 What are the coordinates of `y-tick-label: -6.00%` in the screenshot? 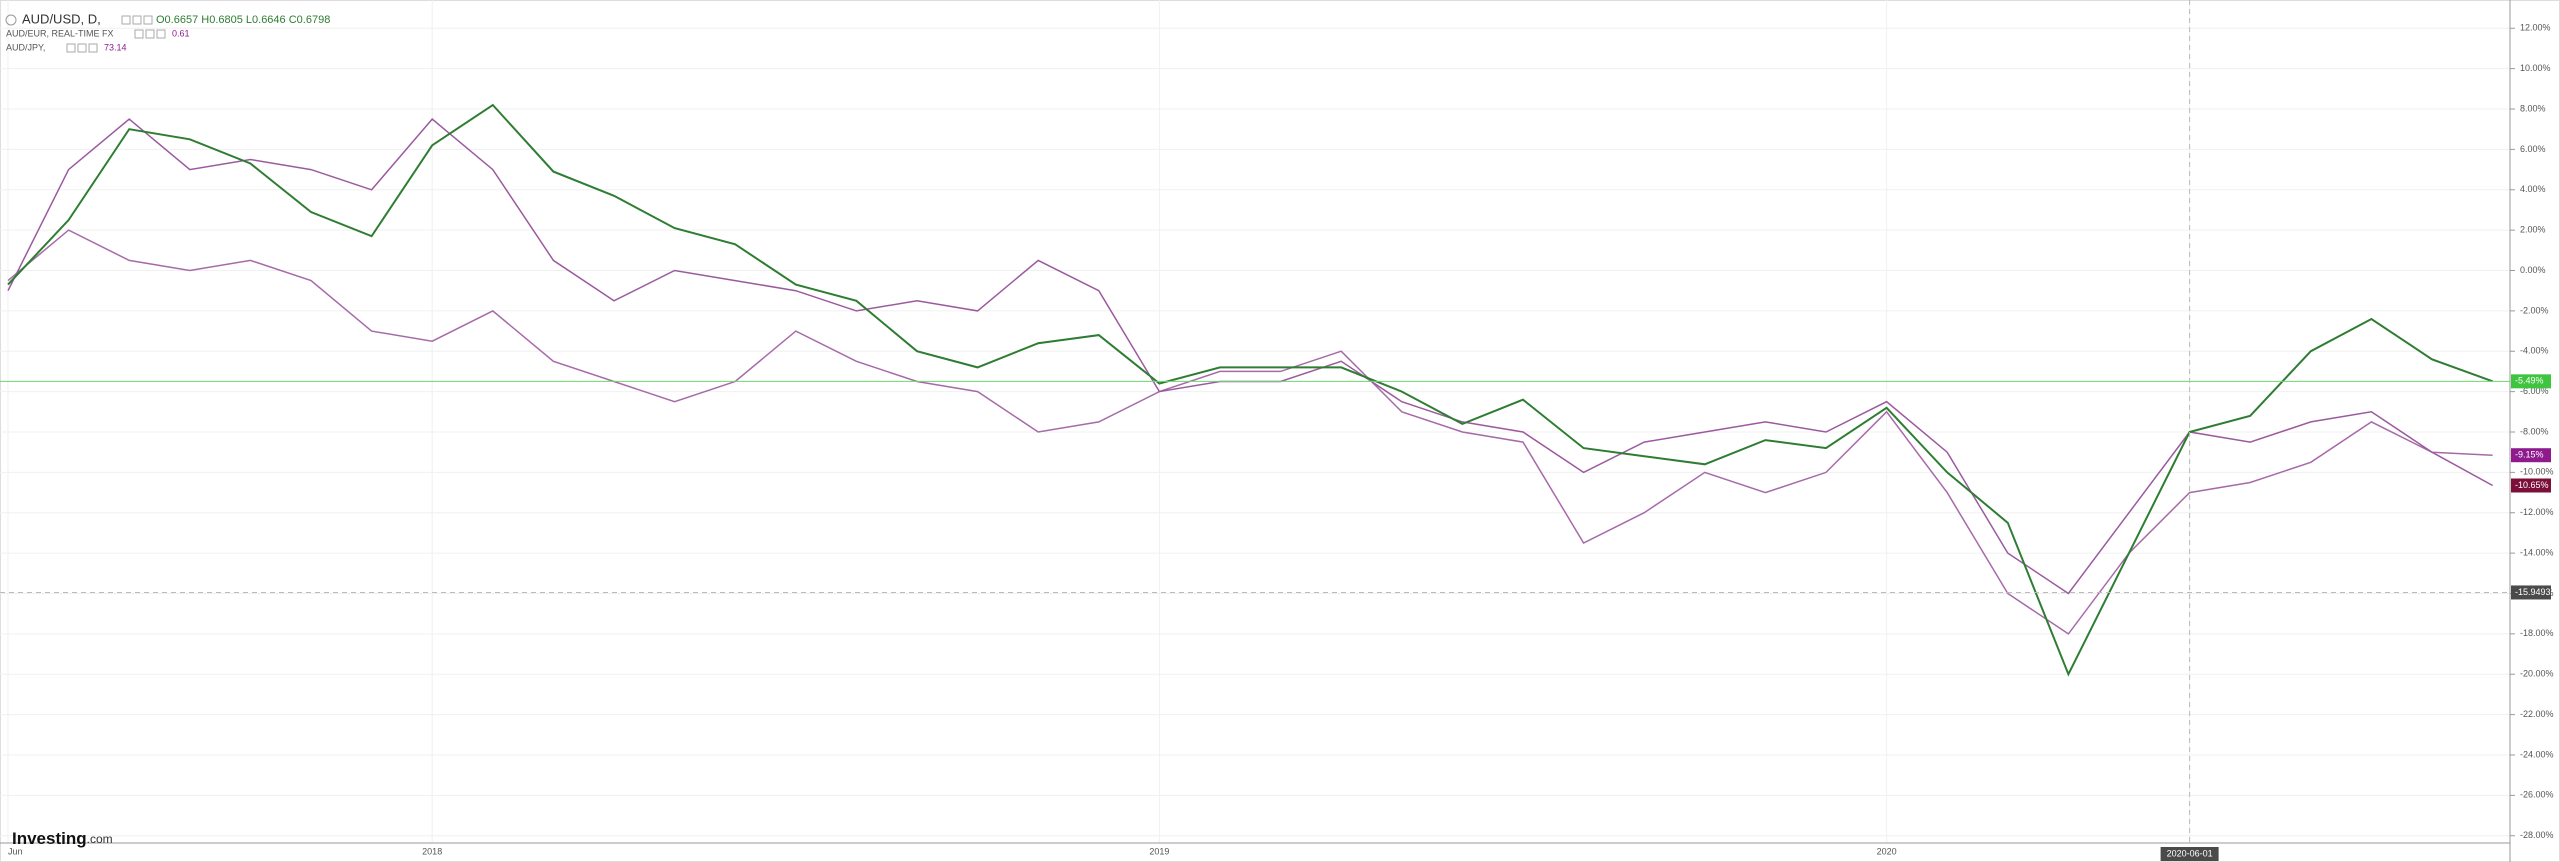 It's located at (2534, 391).